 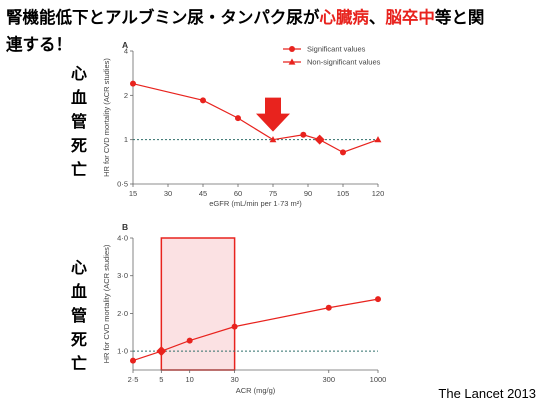 I want to click on page-title: 腎機能低下とアルブミン尿・タンパク尿が心臓病、脳卒中等と関 連する！, so click(x=276, y=31).